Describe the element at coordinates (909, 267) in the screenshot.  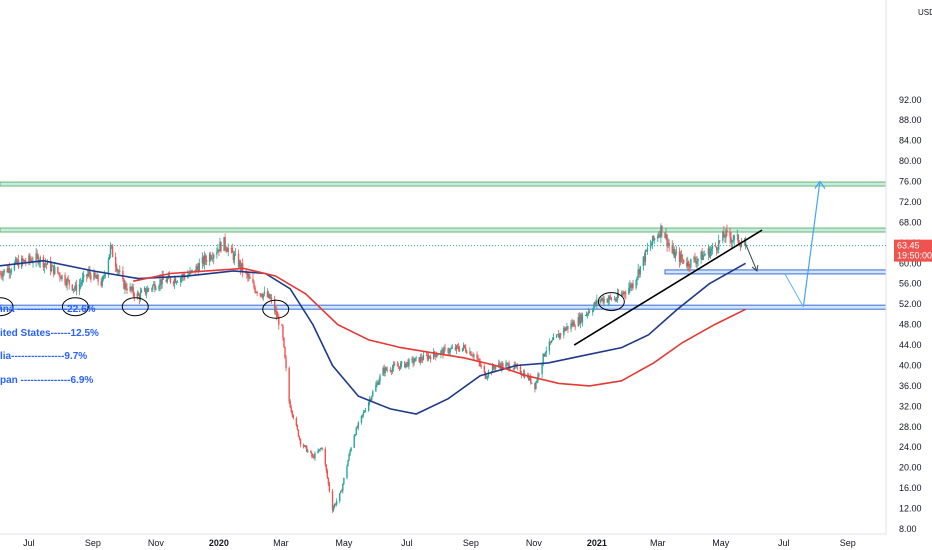
I see `price-axis-bg` at that location.